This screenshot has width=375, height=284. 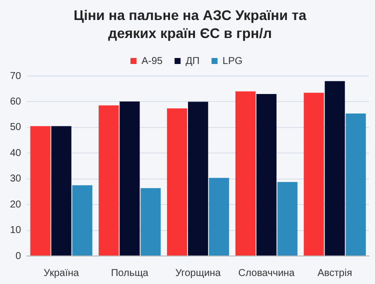 I want to click on x-tick-label: Словаччина, so click(x=267, y=273).